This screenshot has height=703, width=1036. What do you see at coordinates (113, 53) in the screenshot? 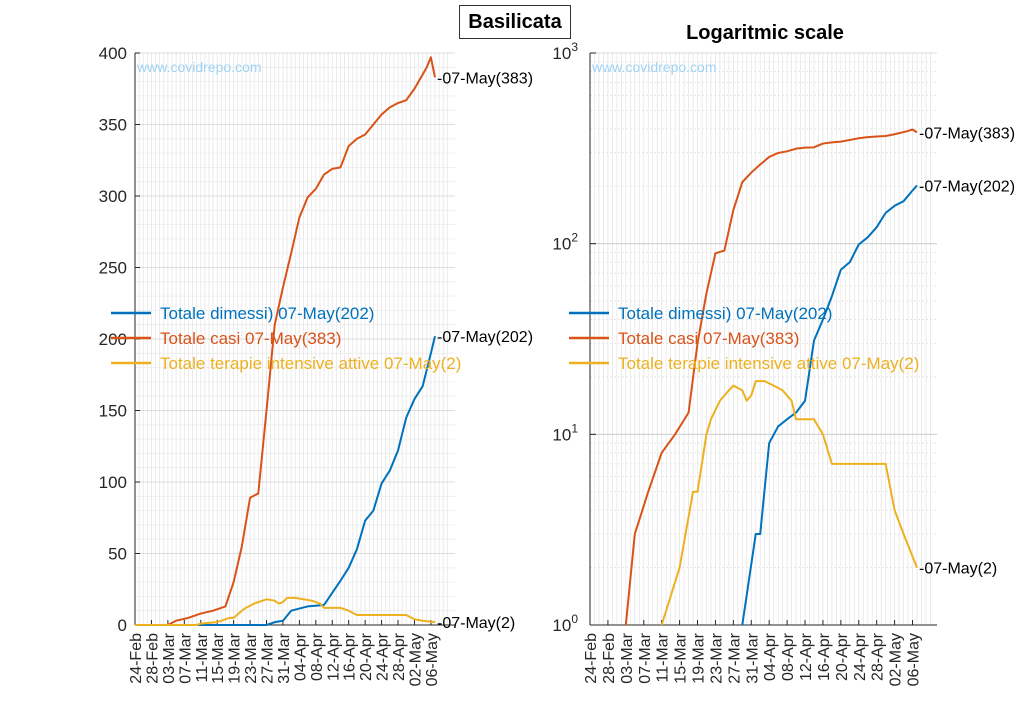
I see `y-tick-label: 400` at bounding box center [113, 53].